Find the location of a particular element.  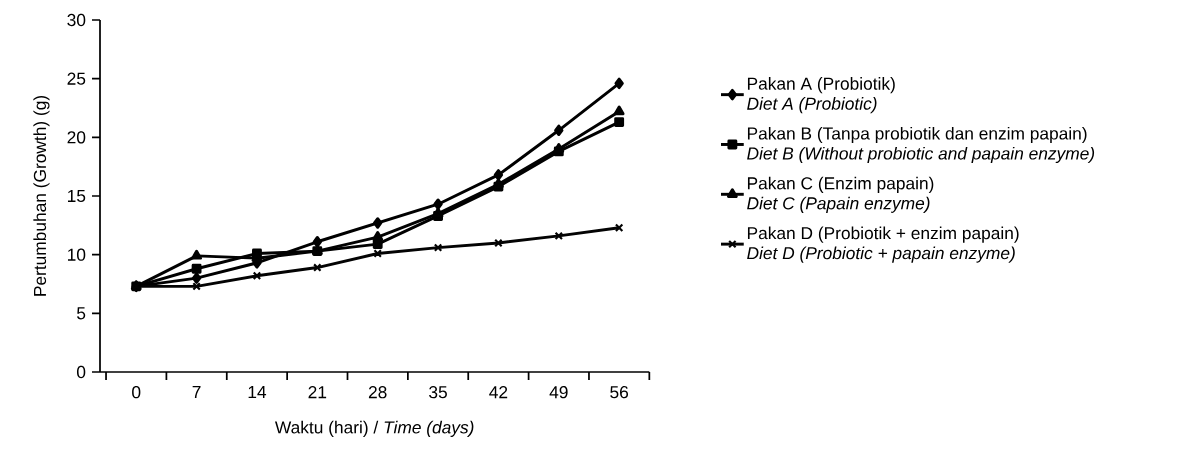

x-tick-label: 28 is located at coordinates (377, 392).